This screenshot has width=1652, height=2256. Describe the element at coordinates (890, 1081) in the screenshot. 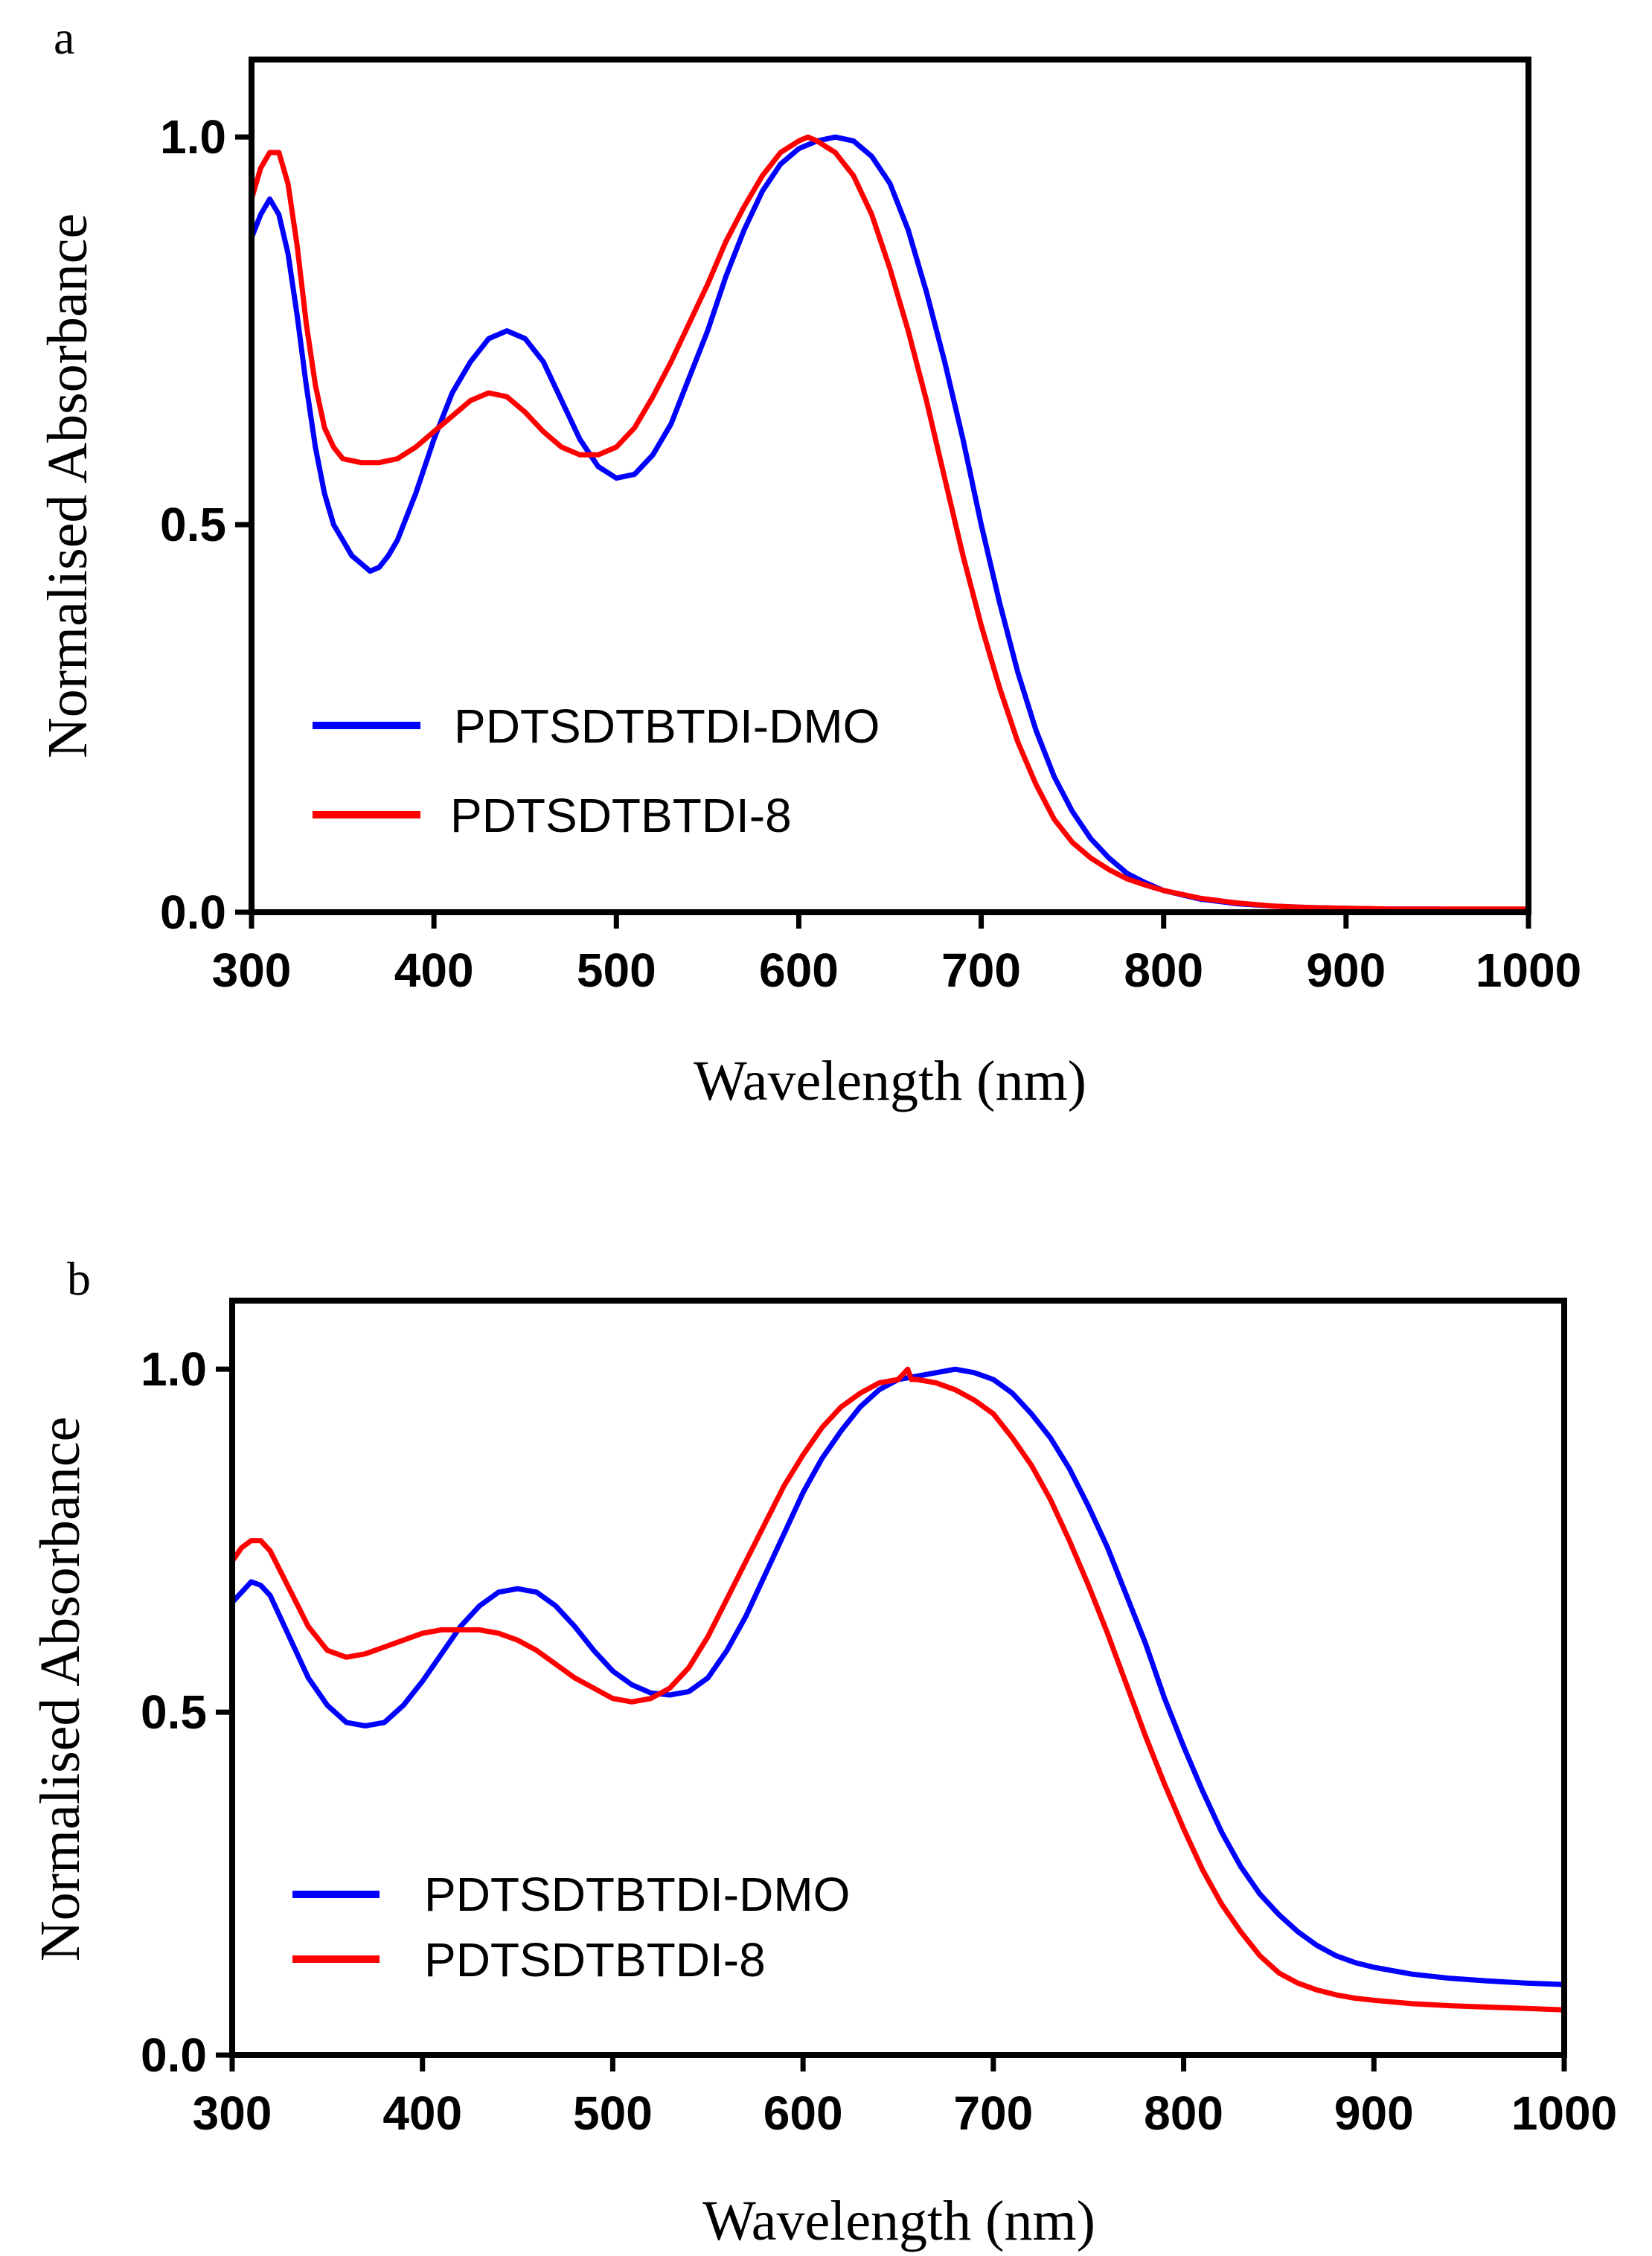

I see `x-axis-title-a: Wavelength (nm)` at that location.